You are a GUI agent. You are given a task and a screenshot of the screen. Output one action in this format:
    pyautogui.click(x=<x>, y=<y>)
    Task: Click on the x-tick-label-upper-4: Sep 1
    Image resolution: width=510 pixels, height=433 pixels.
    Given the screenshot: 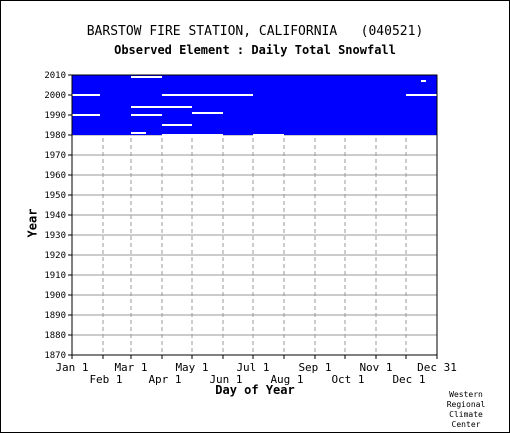 What is the action you would take?
    pyautogui.click(x=314, y=367)
    